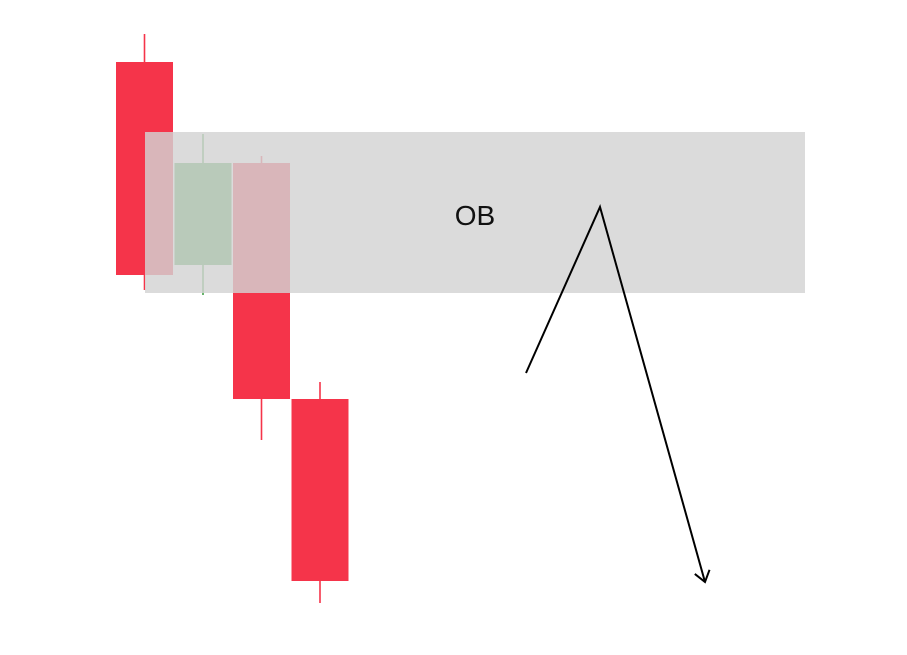 This screenshot has height=655, width=907. What do you see at coordinates (475, 215) in the screenshot?
I see `order-block-label: OB` at bounding box center [475, 215].